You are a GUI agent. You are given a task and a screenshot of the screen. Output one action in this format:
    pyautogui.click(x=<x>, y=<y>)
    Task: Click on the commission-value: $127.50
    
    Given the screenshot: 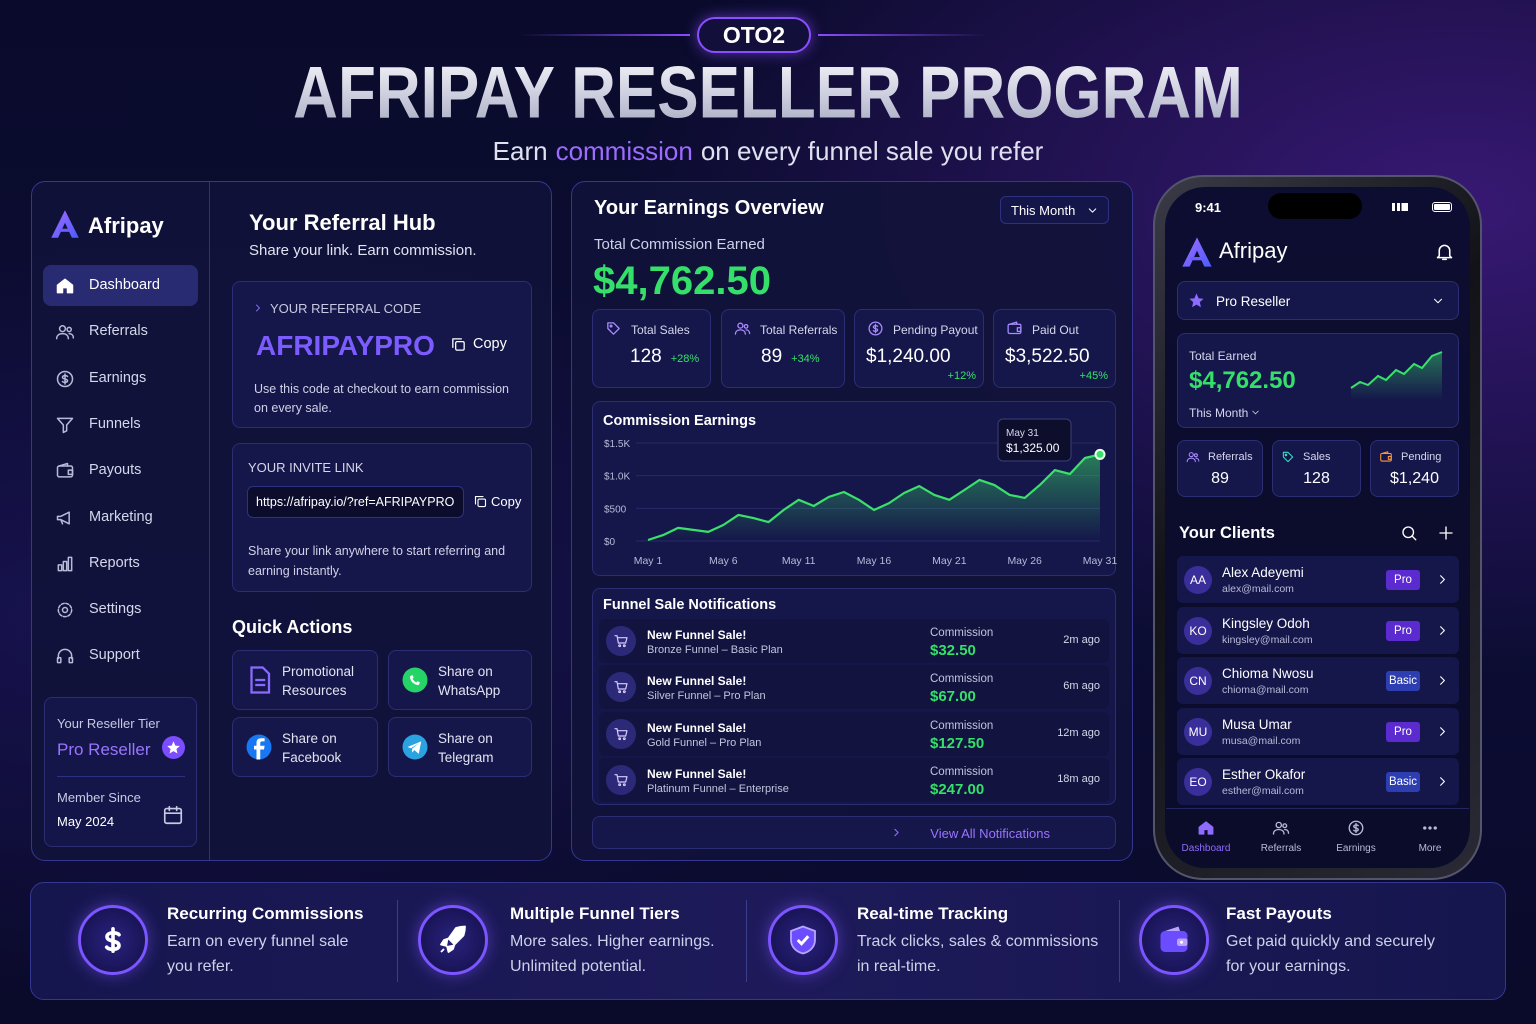 What is the action you would take?
    pyautogui.click(x=957, y=743)
    